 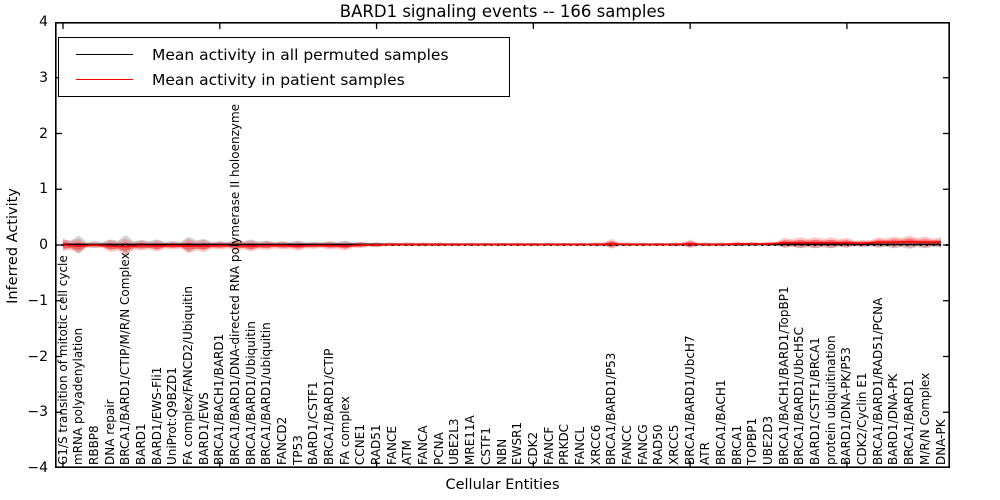 I want to click on legend-item-patient: Mean activity in patient samples, so click(x=284, y=79).